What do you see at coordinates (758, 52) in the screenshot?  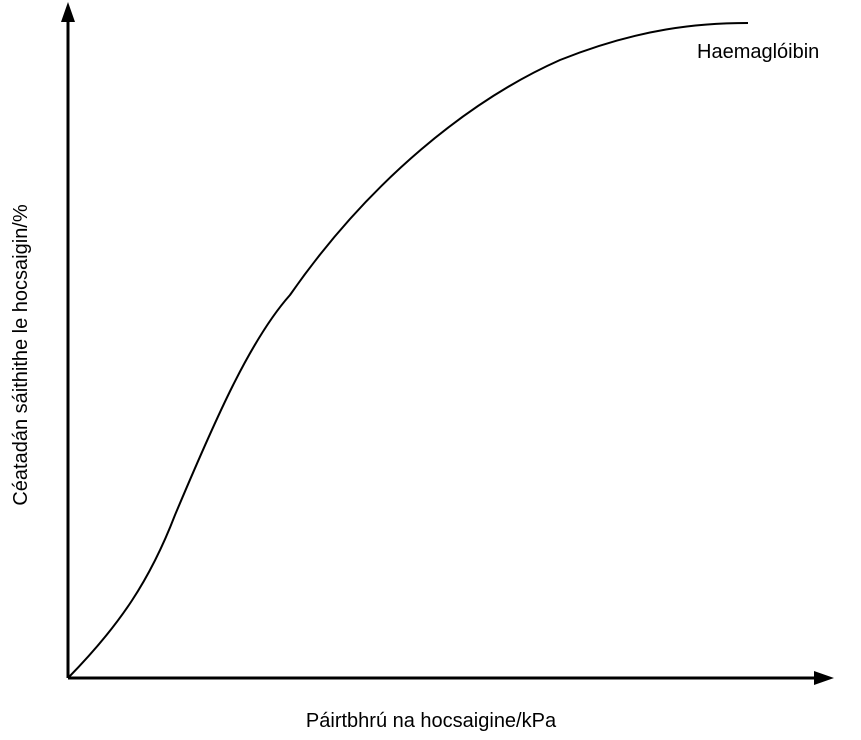 I see `curve-label: Haemaglóibin` at bounding box center [758, 52].